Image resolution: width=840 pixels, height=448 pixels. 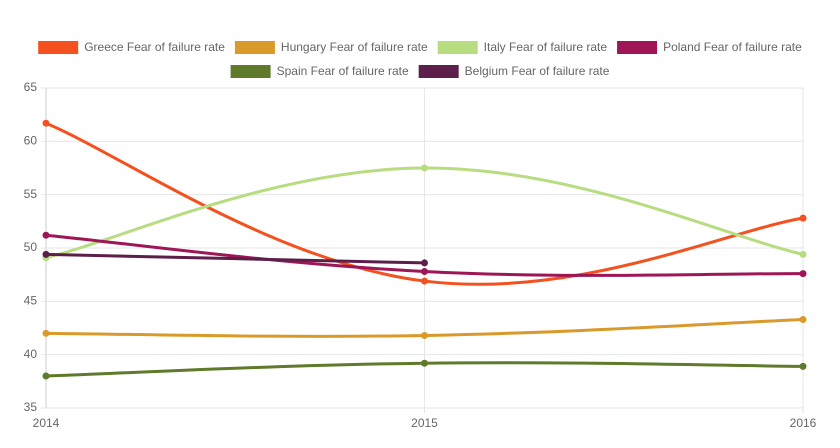 What do you see at coordinates (31, 354) in the screenshot?
I see `y-tick-label: 40` at bounding box center [31, 354].